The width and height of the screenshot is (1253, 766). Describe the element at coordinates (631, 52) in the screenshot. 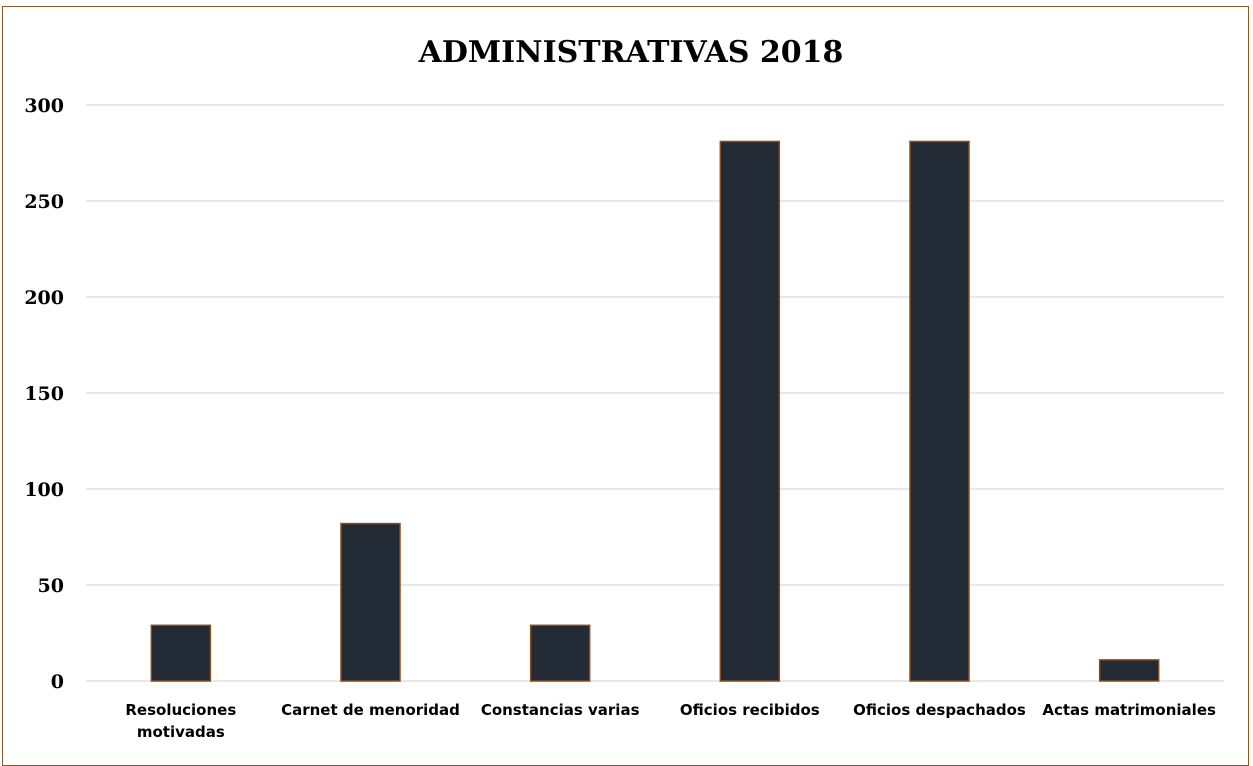

I see `chart-title: ADMINISTRATIVAS 2018` at that location.